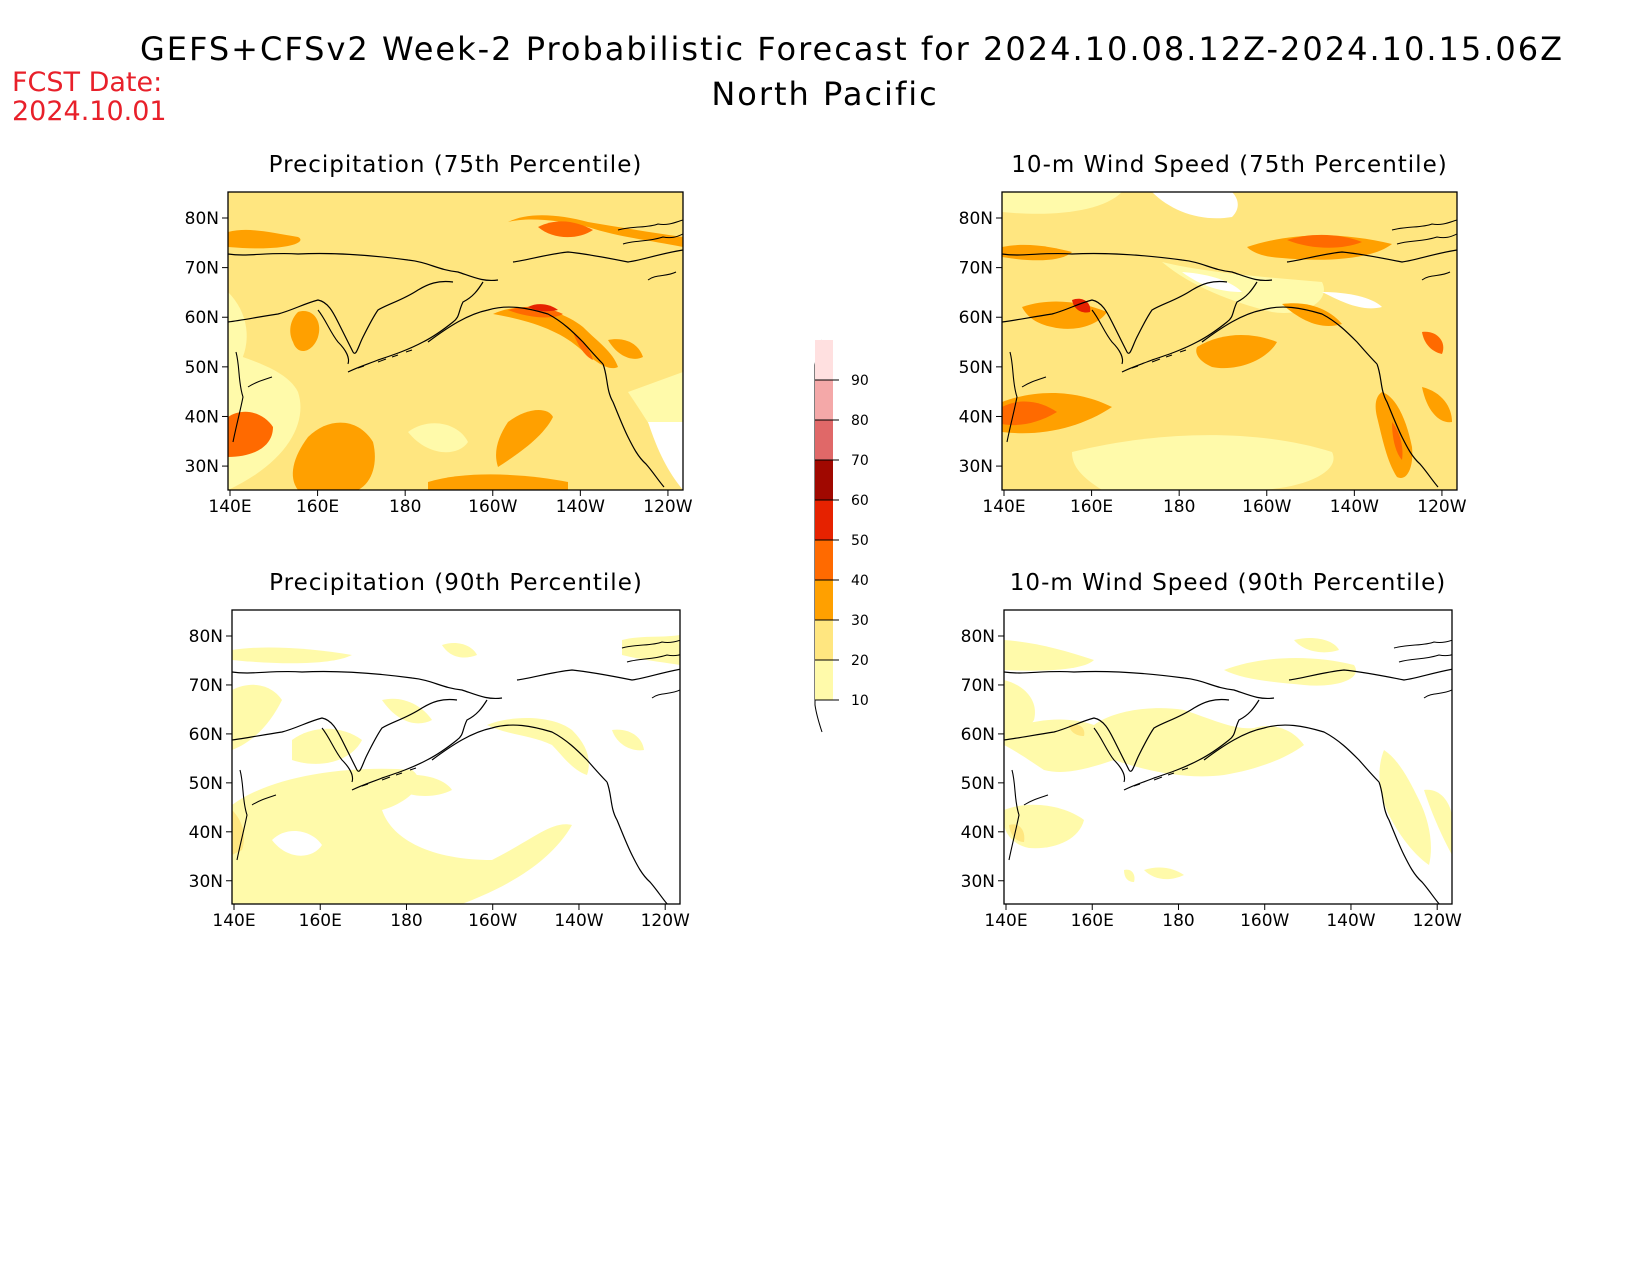 The image size is (1650, 1275). Describe the element at coordinates (860, 661) in the screenshot. I see `colorbar-level-label: 20` at that location.